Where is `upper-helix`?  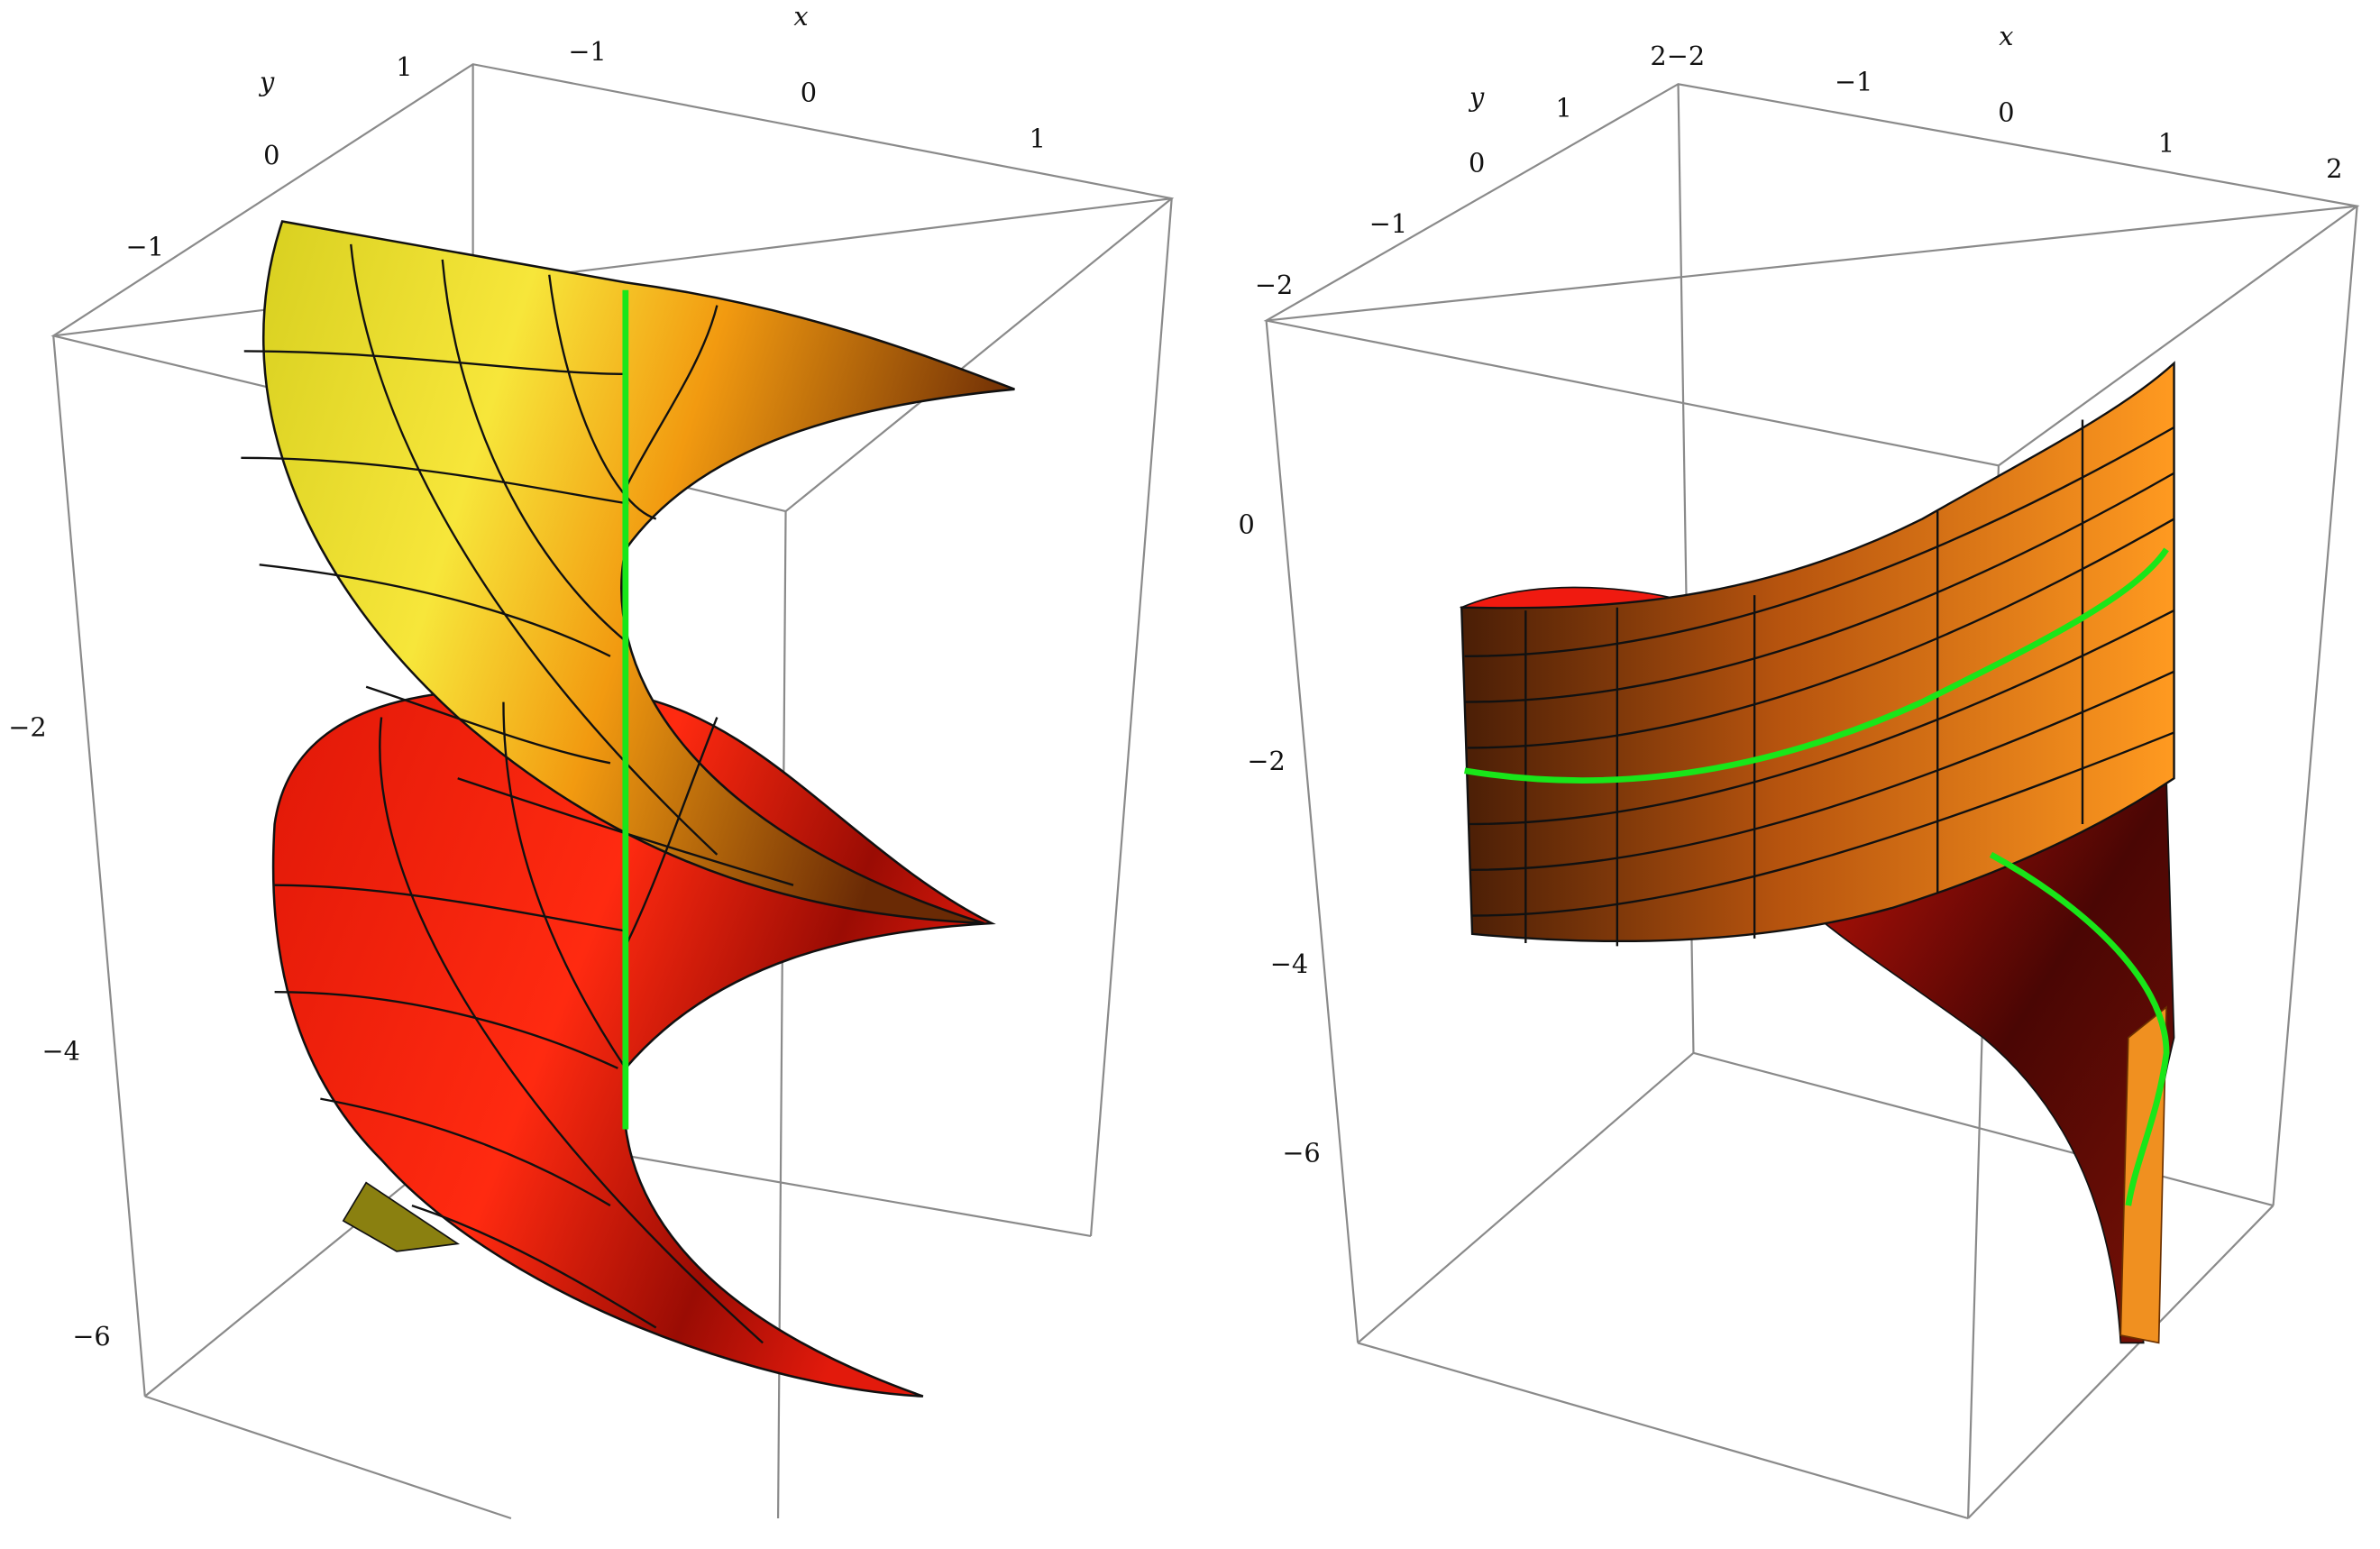 upper-helix is located at coordinates (638, 573).